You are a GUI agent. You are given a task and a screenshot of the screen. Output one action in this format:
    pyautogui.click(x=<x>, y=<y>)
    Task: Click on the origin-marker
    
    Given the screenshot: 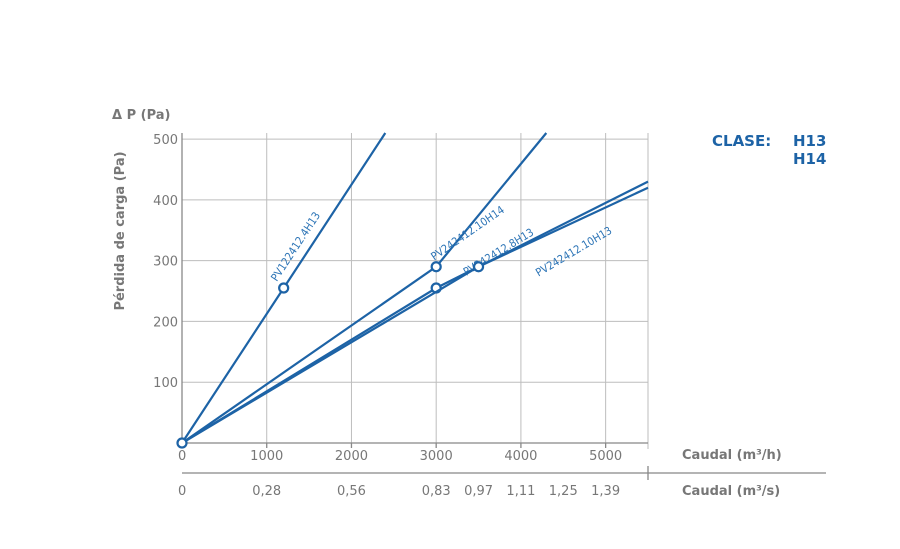 What is the action you would take?
    pyautogui.click(x=182, y=443)
    